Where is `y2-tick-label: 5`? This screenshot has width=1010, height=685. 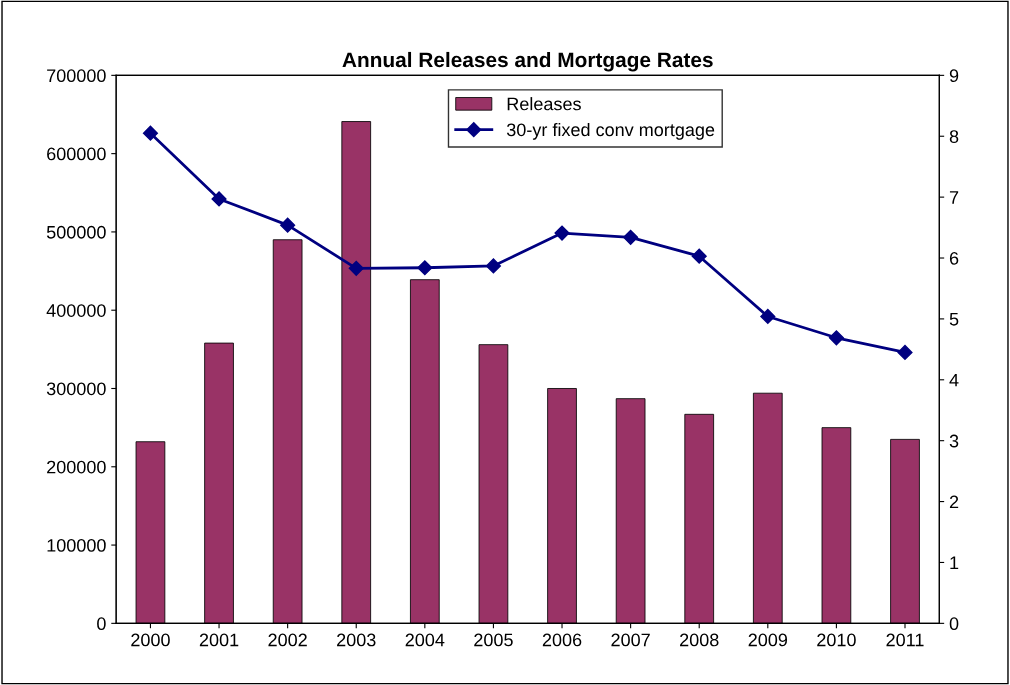
y2-tick-label: 5 is located at coordinates (954, 319).